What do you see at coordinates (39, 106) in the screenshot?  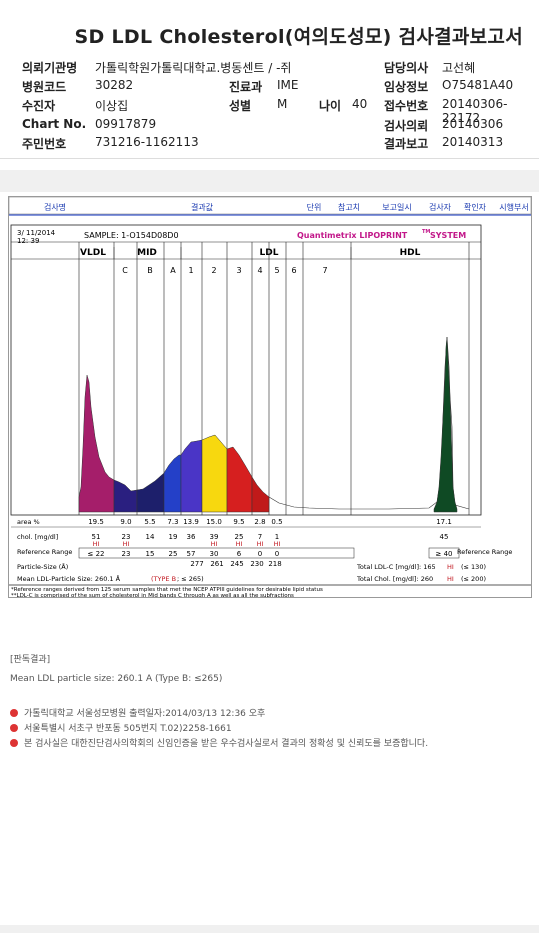 I see `info-label: 수진자` at bounding box center [39, 106].